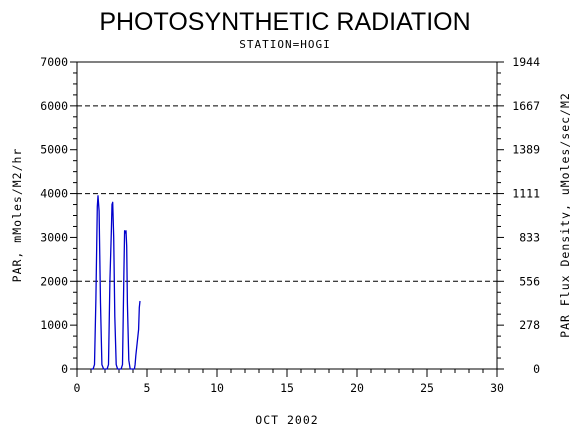  What do you see at coordinates (529, 325) in the screenshot?
I see `y2-tick-label: 278` at bounding box center [529, 325].